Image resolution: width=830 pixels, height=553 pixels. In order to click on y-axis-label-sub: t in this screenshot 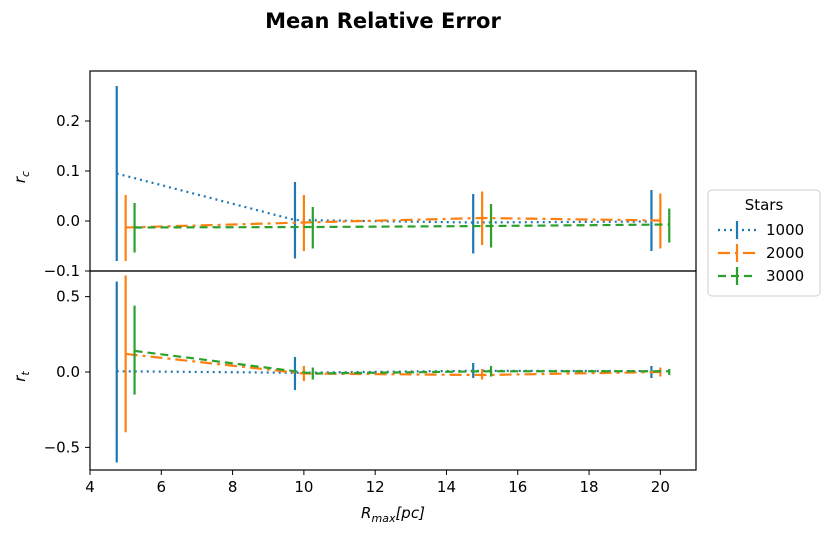, I will do `click(25, 373)`.